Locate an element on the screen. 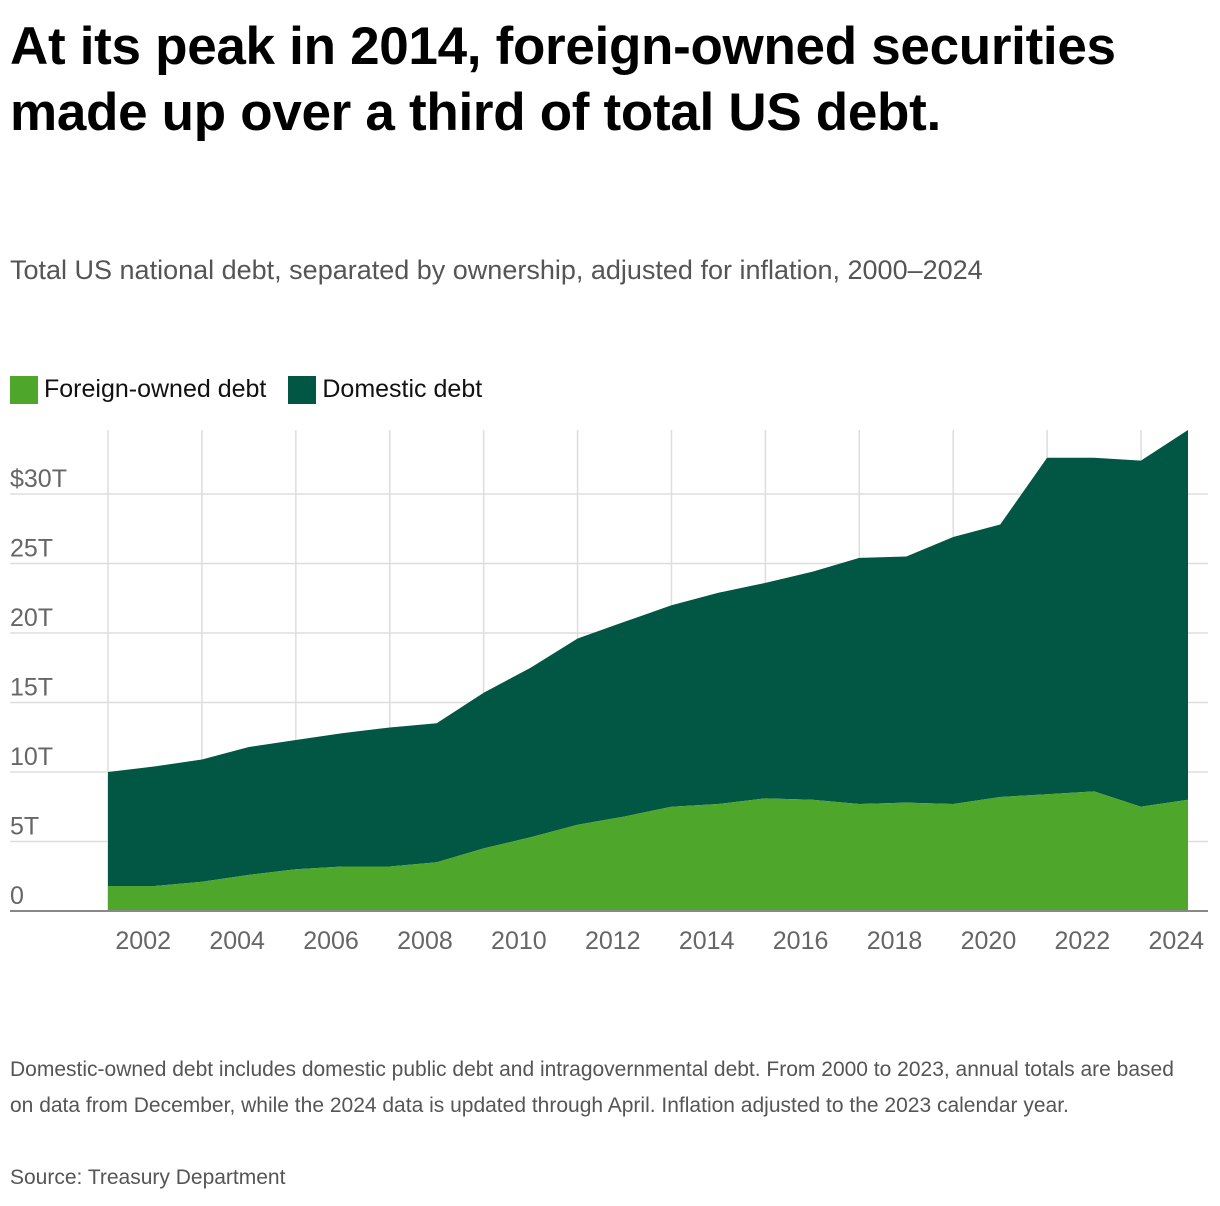 The width and height of the screenshot is (1220, 1206). x-tick-label: 2012 is located at coordinates (613, 941).